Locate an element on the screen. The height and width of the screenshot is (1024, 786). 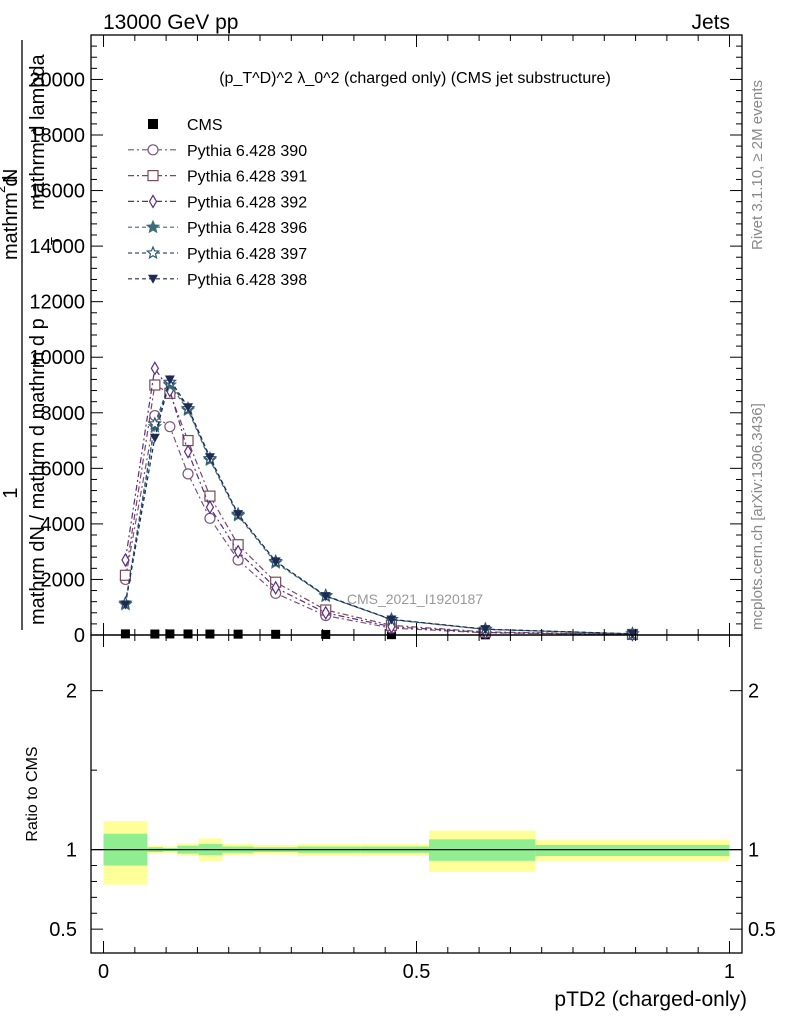
legend-label: Pythia 6.428 397 is located at coordinates (247, 254).